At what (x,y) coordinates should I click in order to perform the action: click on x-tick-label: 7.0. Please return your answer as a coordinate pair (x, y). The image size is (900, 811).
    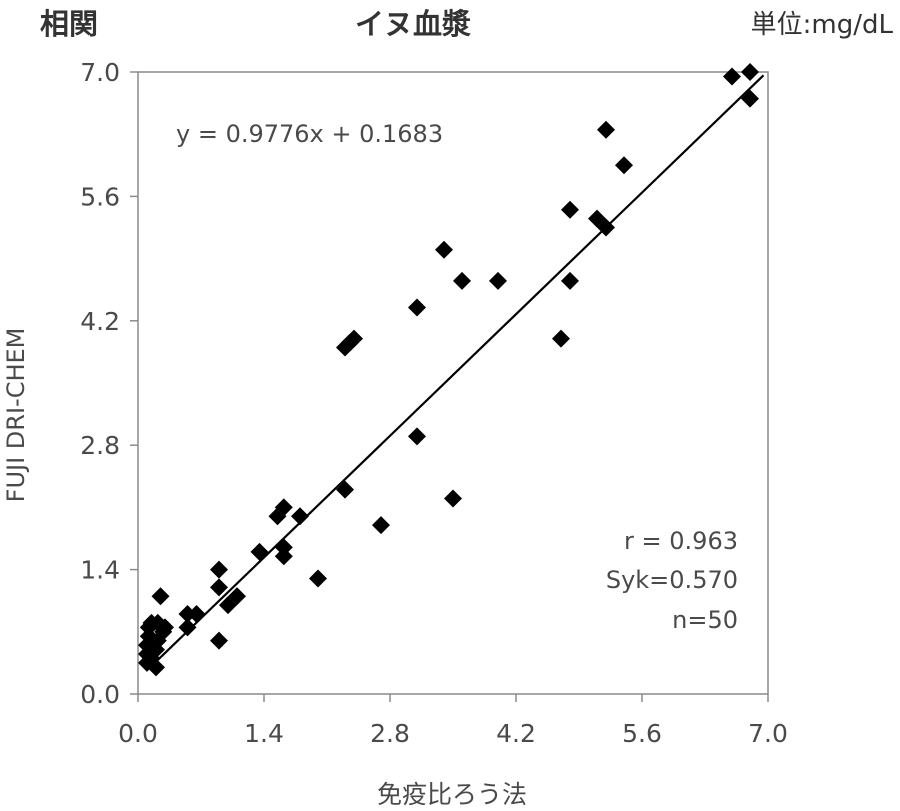
    Looking at the image, I should click on (768, 733).